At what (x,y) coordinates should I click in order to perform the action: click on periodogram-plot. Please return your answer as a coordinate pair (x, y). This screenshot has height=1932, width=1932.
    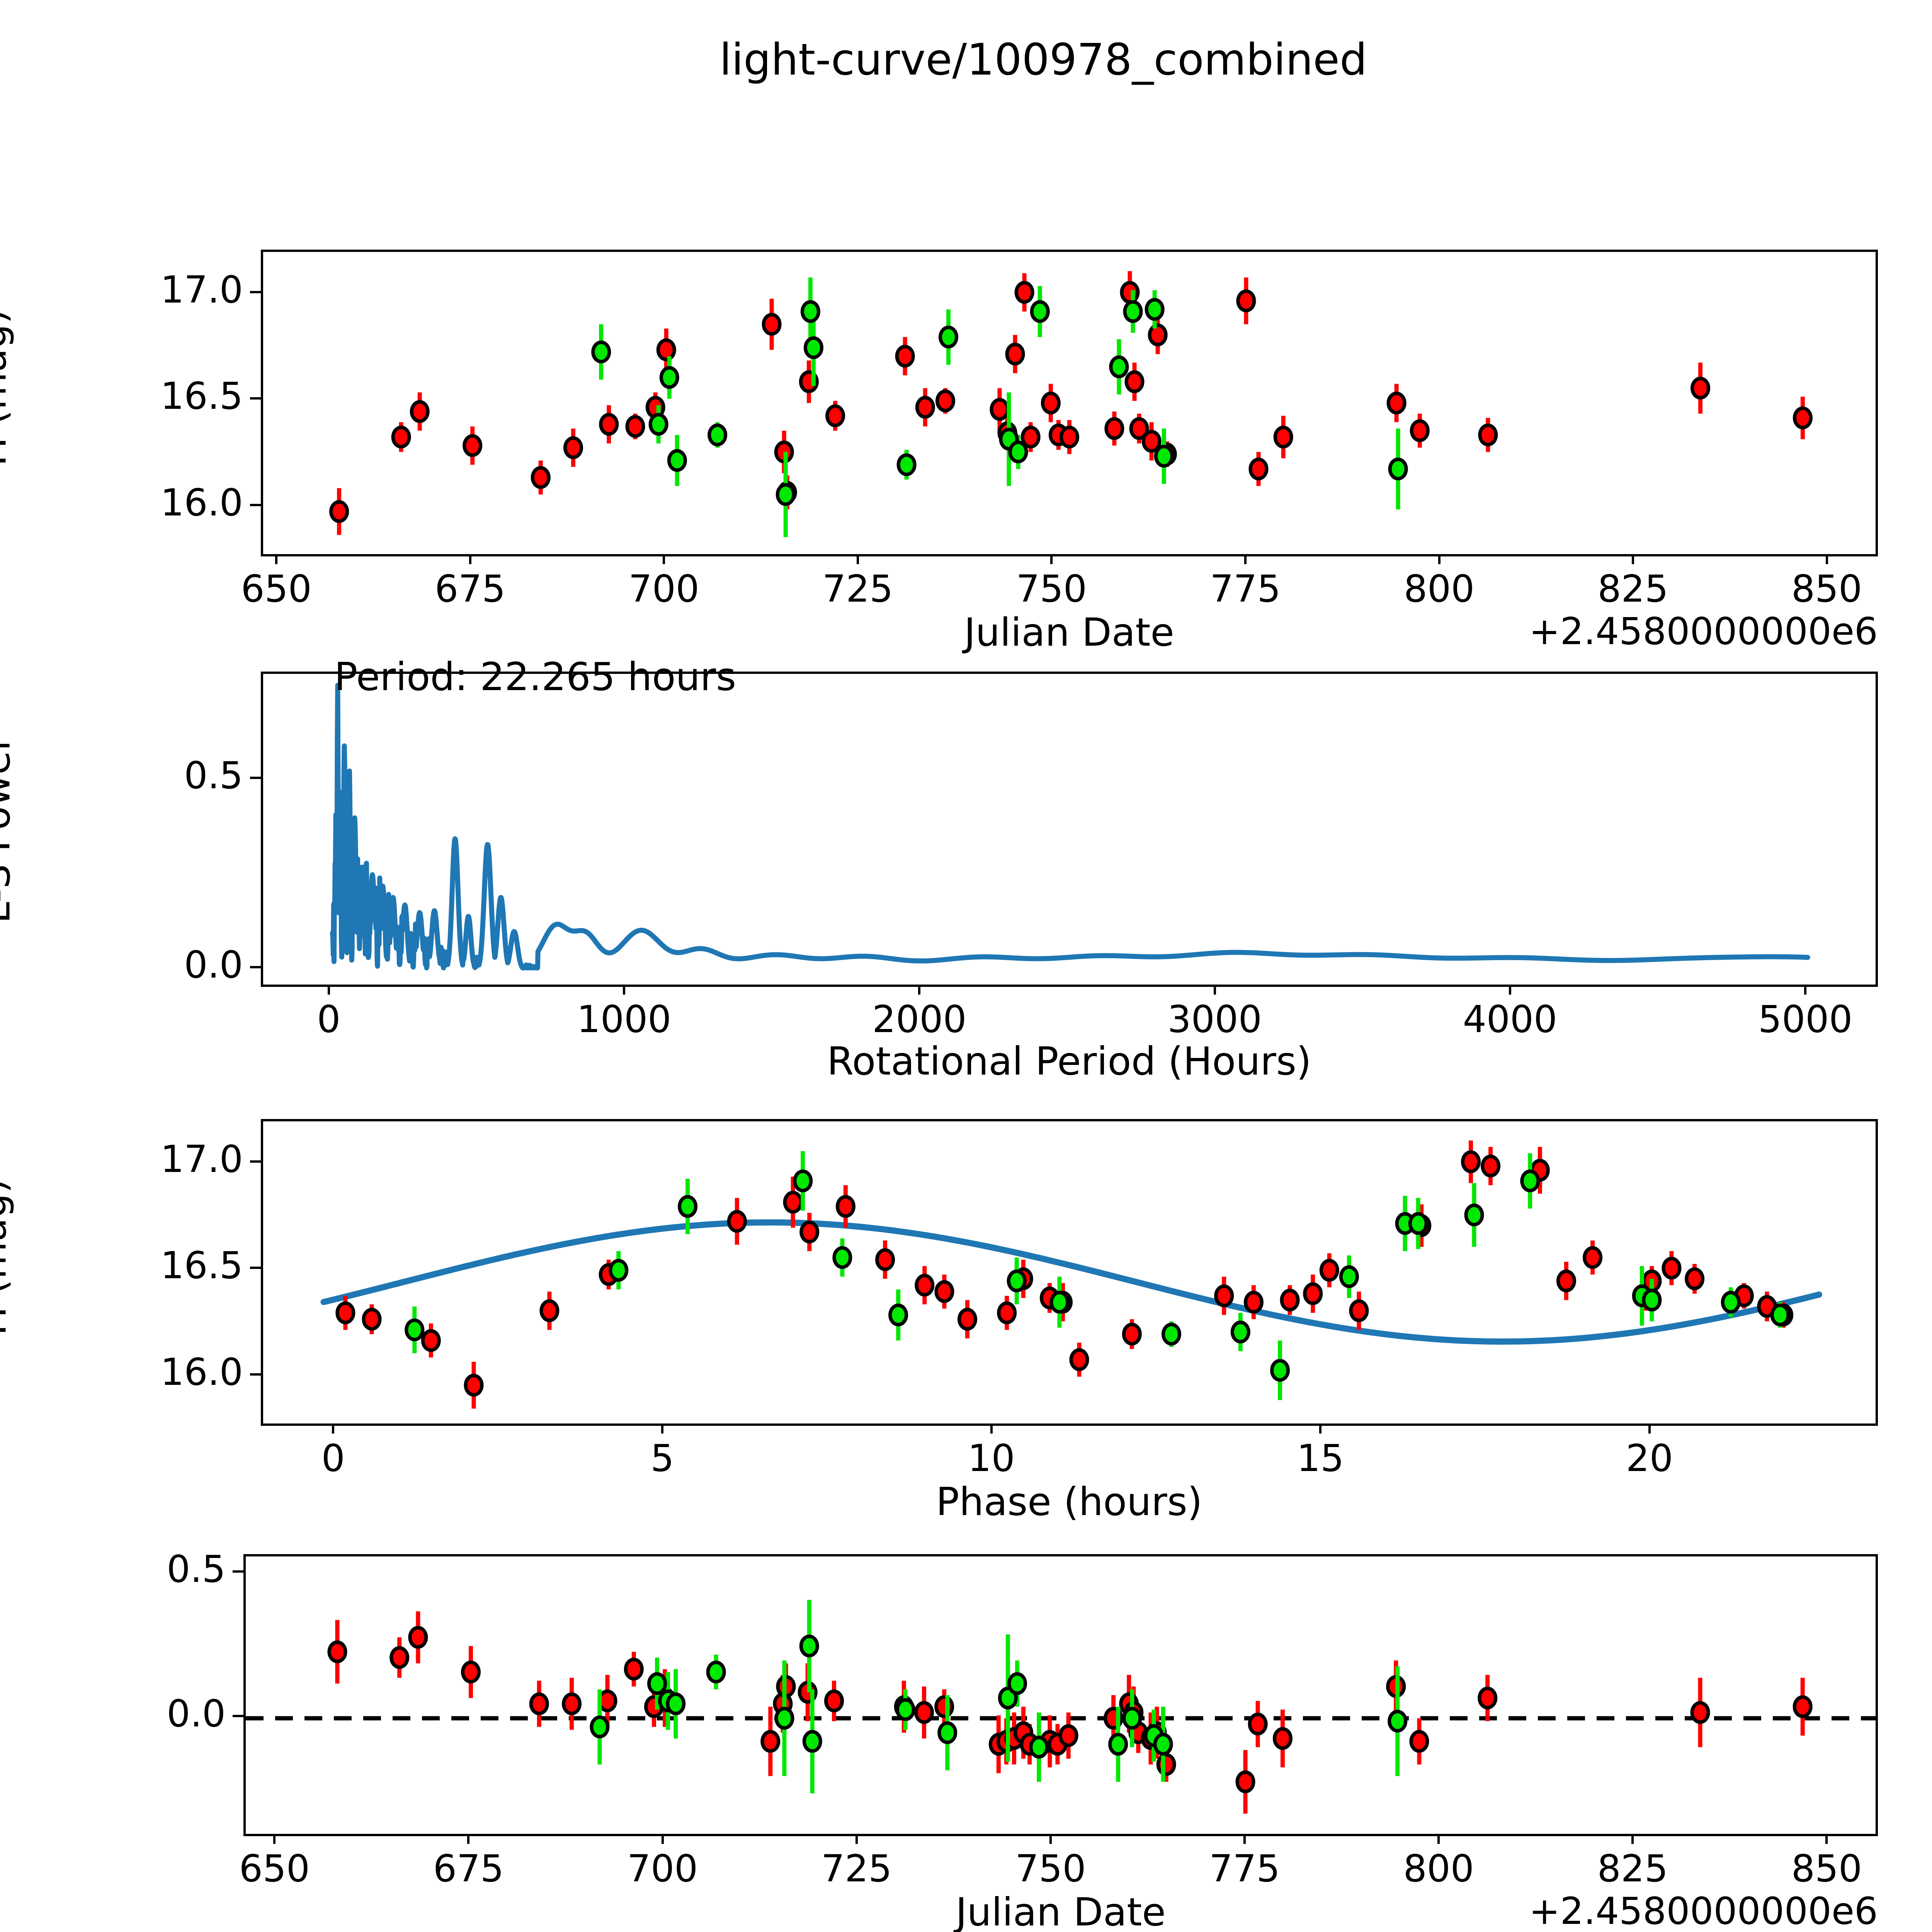
    Looking at the image, I should click on (1070, 827).